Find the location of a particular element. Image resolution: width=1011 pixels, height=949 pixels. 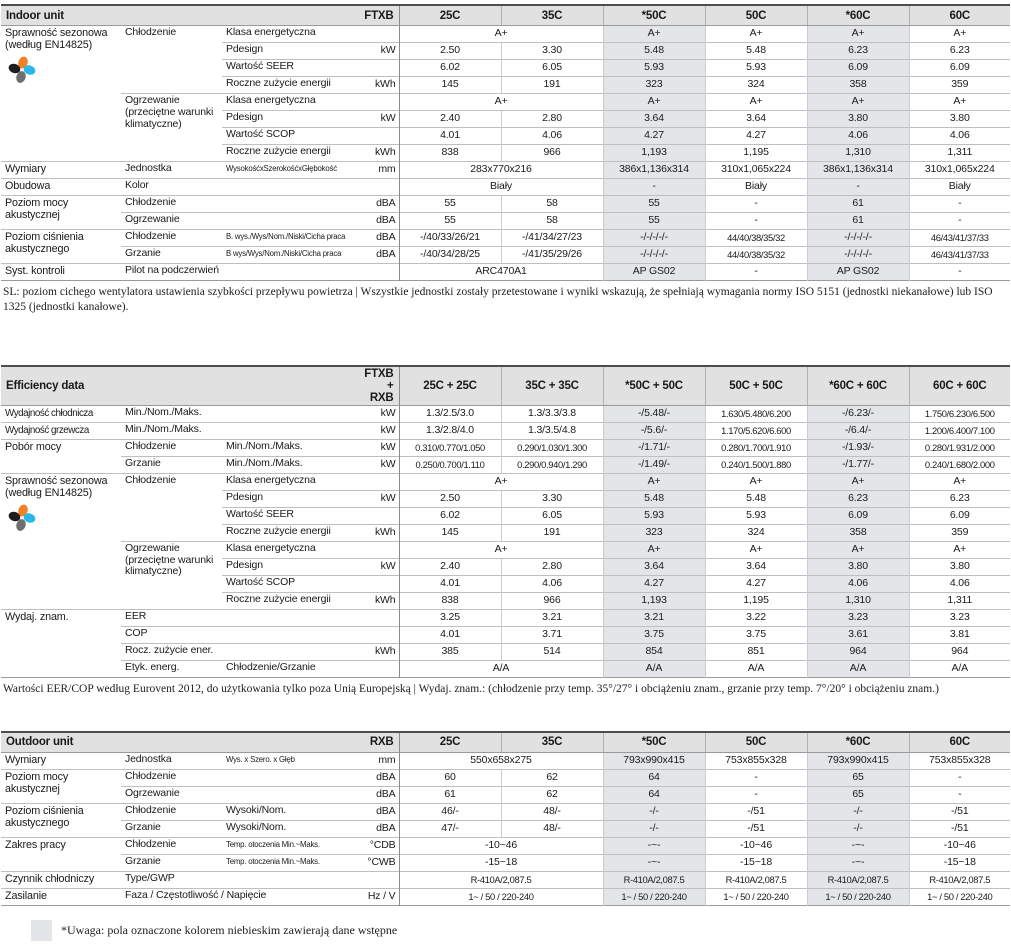

row-label: B. wys./Wys/Nom./Niski/Cicha praca is located at coordinates (290, 238).